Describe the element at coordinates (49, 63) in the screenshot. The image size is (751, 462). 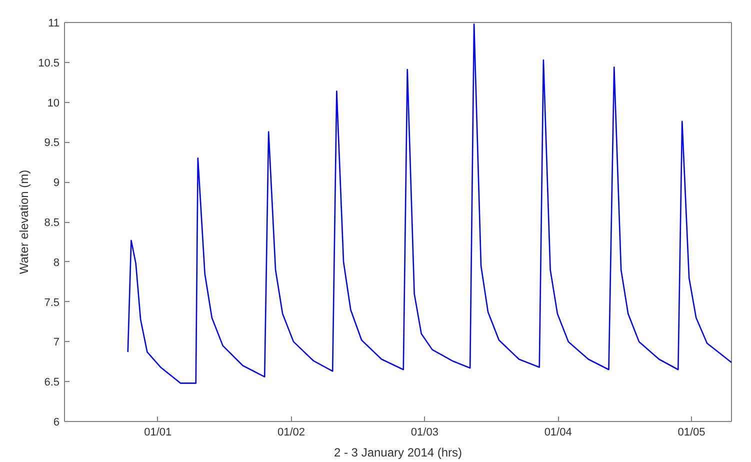
I see `y-tick-label: 10.5` at that location.